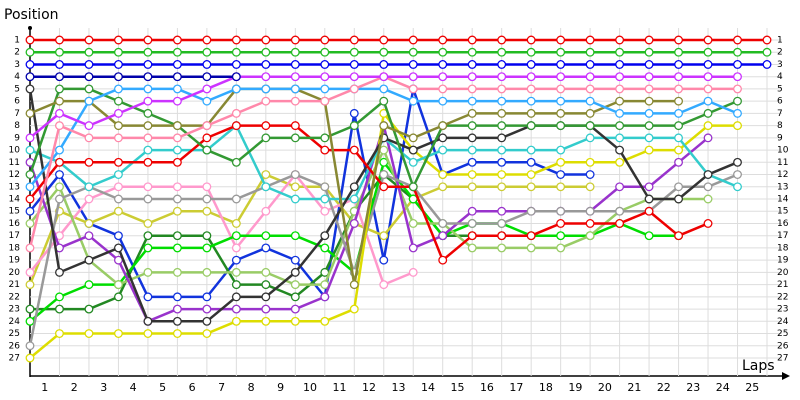  I want to click on y-tick-label: 3, so click(17, 65).